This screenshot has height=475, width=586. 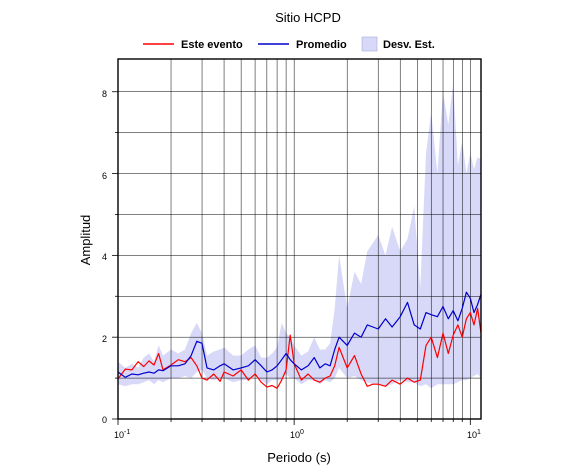 What do you see at coordinates (104, 94) in the screenshot?
I see `y-tick-label-8: 8` at bounding box center [104, 94].